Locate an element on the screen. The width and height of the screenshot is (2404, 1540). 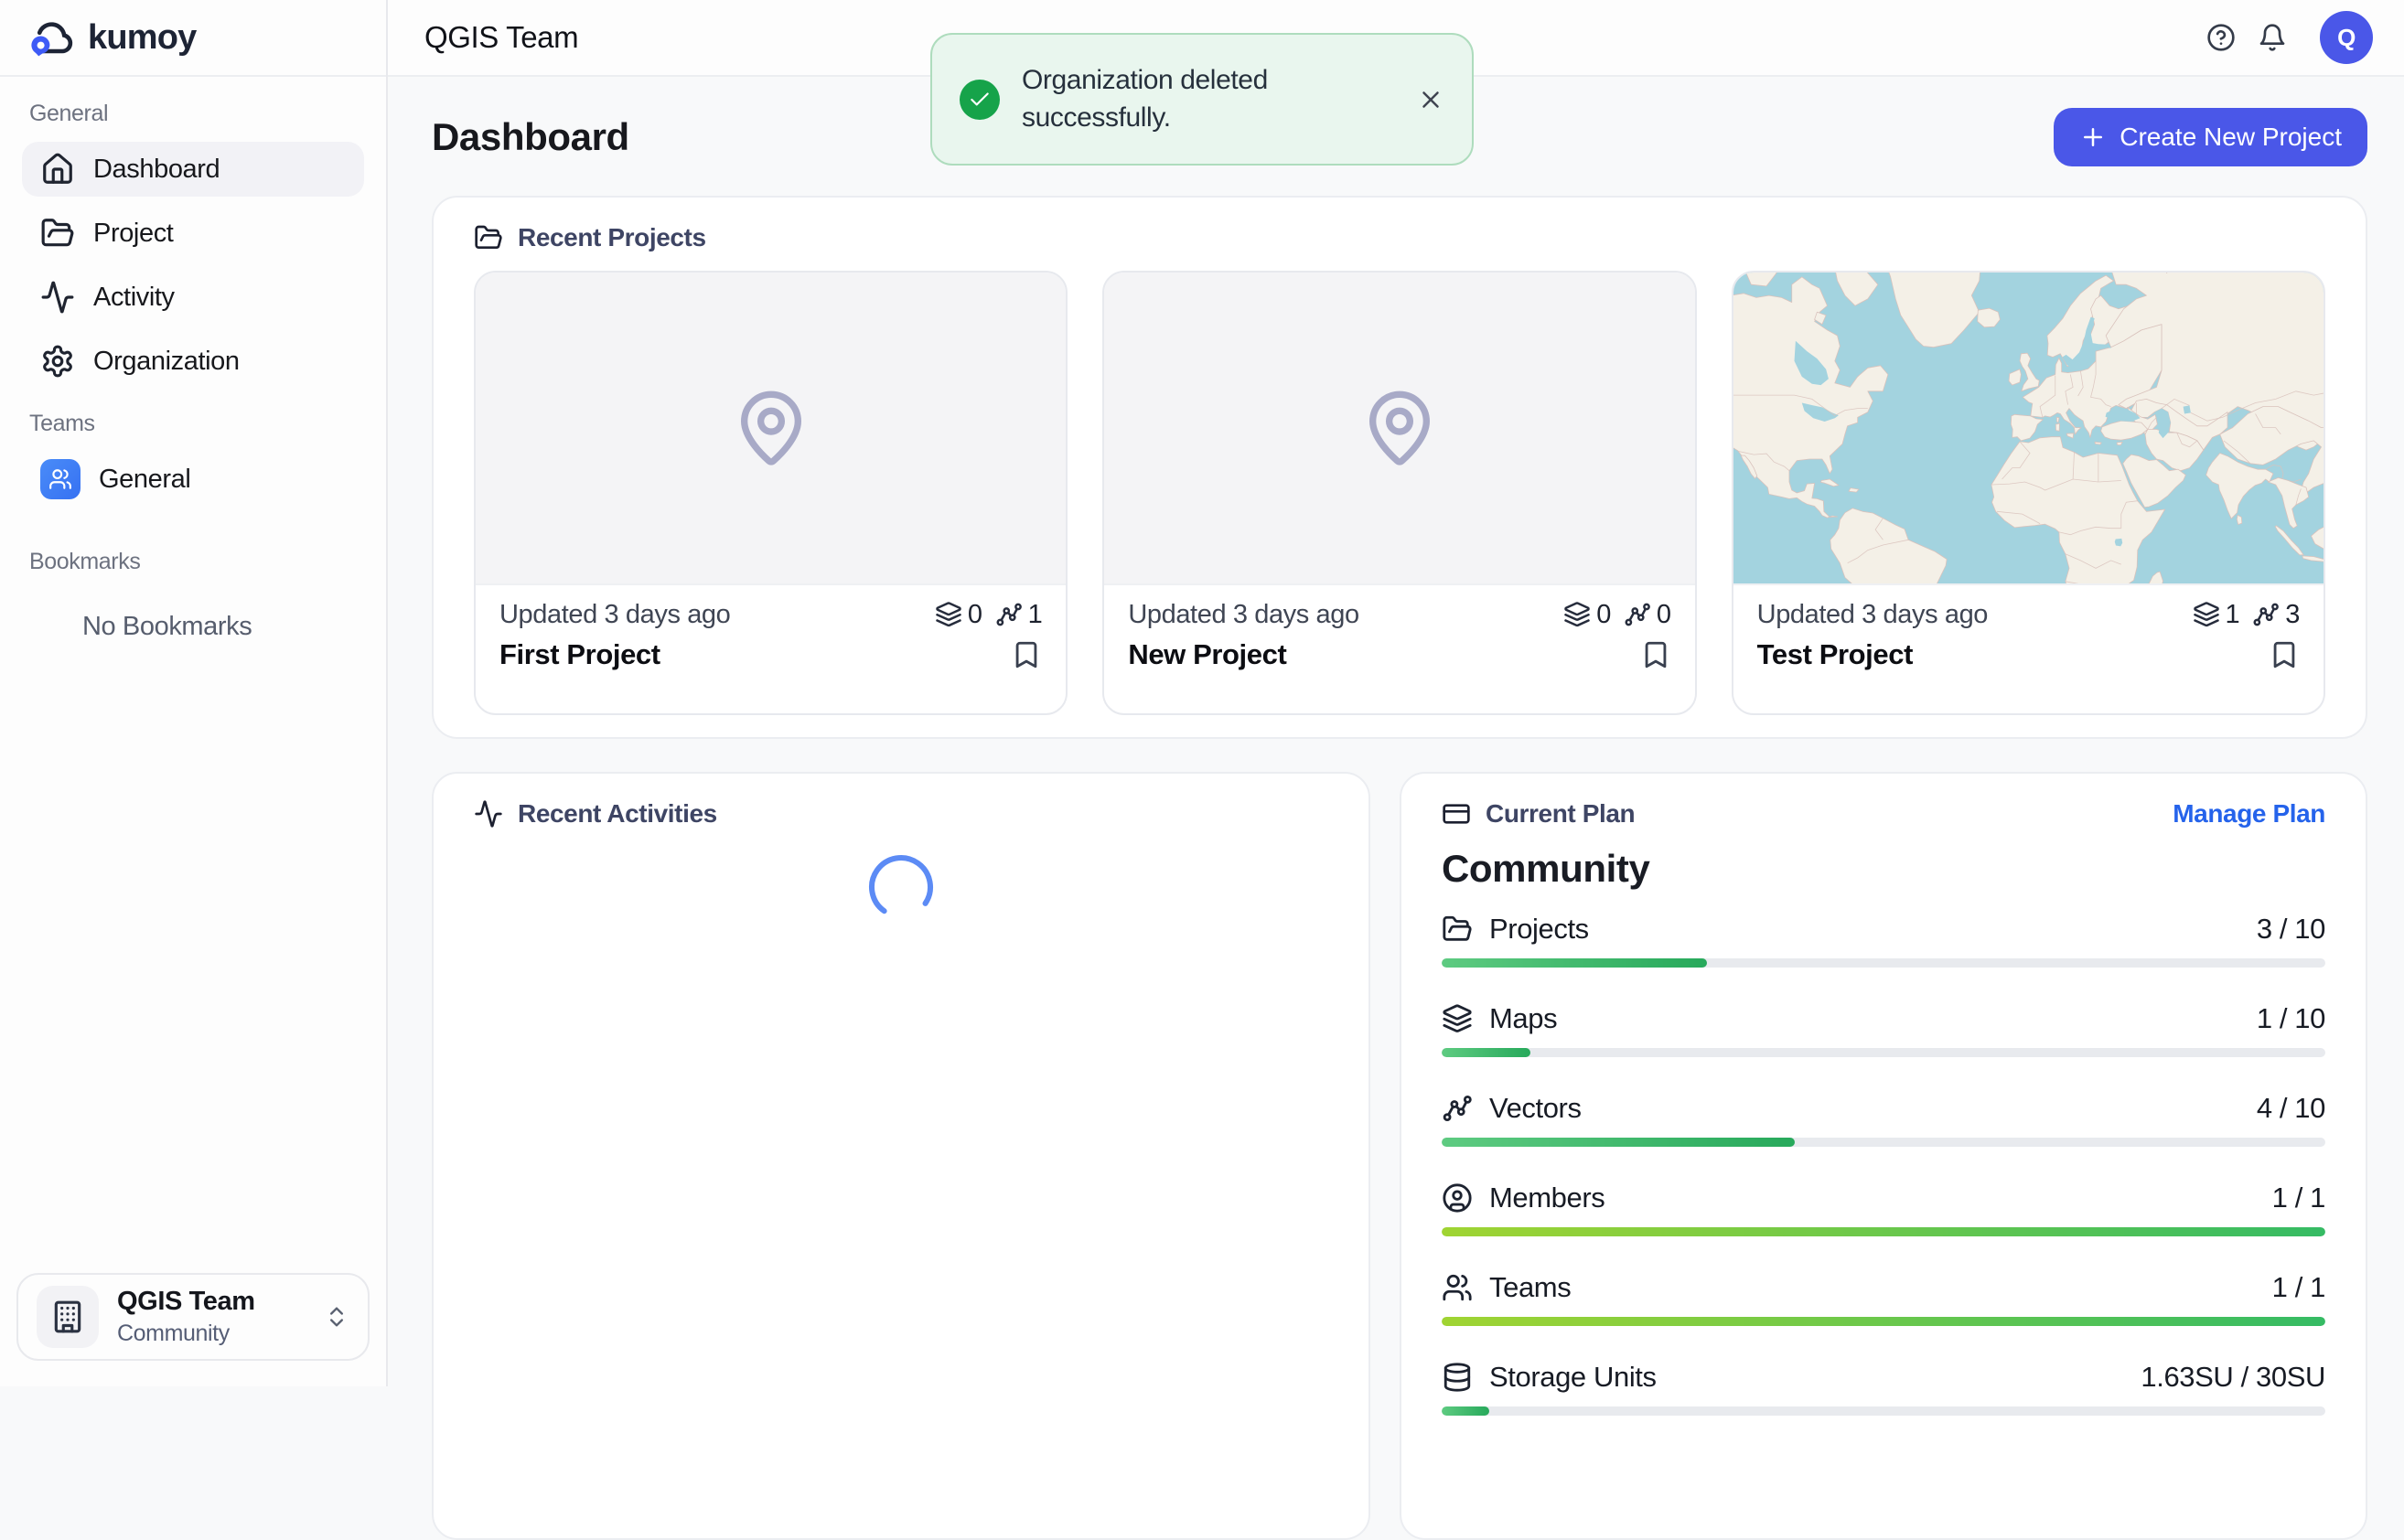
page-title: Dashboard is located at coordinates (530, 137).